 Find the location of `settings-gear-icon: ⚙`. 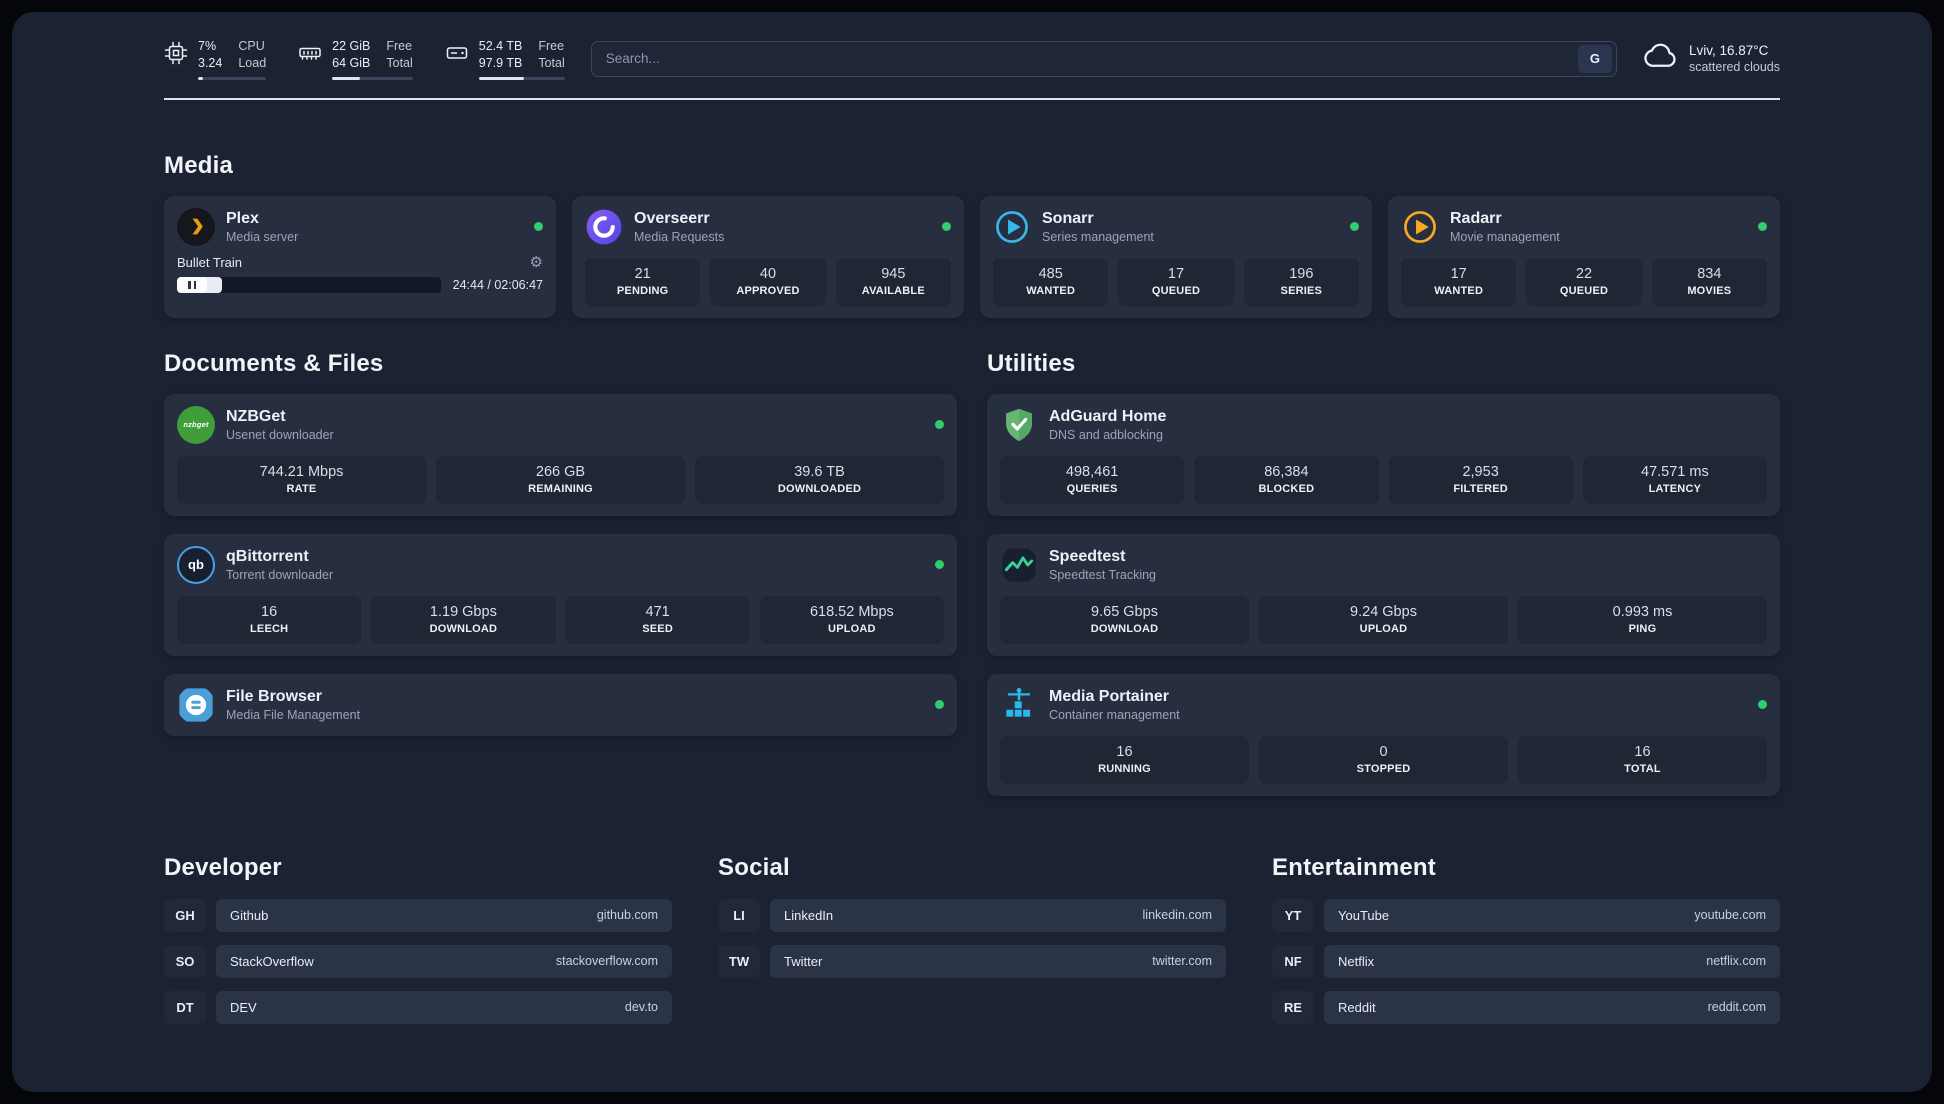

settings-gear-icon: ⚙ is located at coordinates (536, 262).